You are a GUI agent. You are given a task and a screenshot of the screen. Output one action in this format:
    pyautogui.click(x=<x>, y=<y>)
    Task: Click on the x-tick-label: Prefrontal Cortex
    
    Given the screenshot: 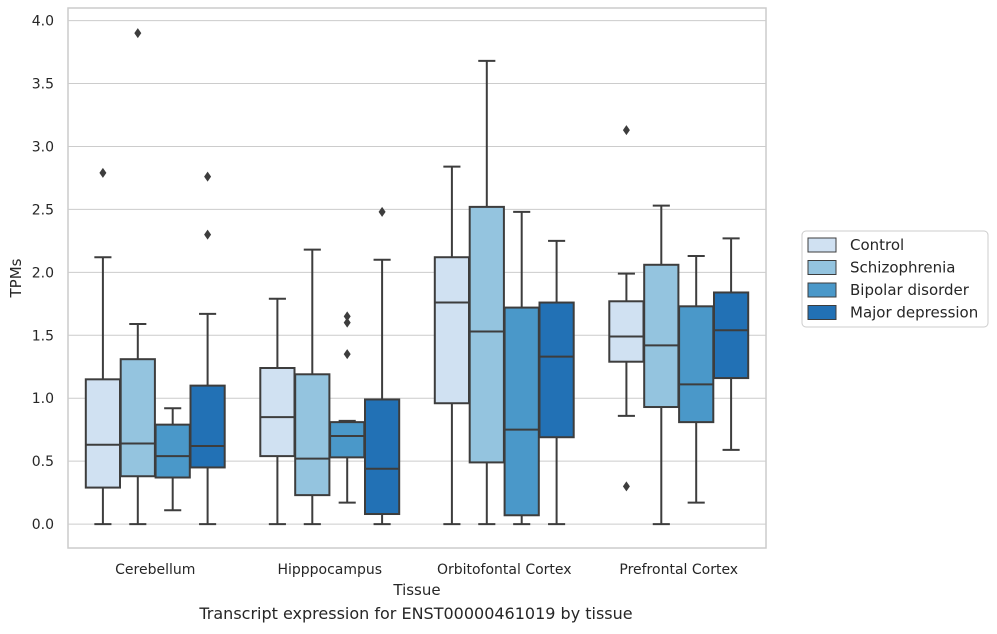 What is the action you would take?
    pyautogui.click(x=678, y=570)
    